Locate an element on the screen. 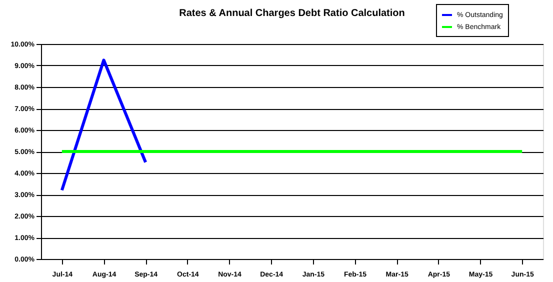  chart-title: Rates & Annual Charges Debt Ratio Calculation is located at coordinates (292, 13).